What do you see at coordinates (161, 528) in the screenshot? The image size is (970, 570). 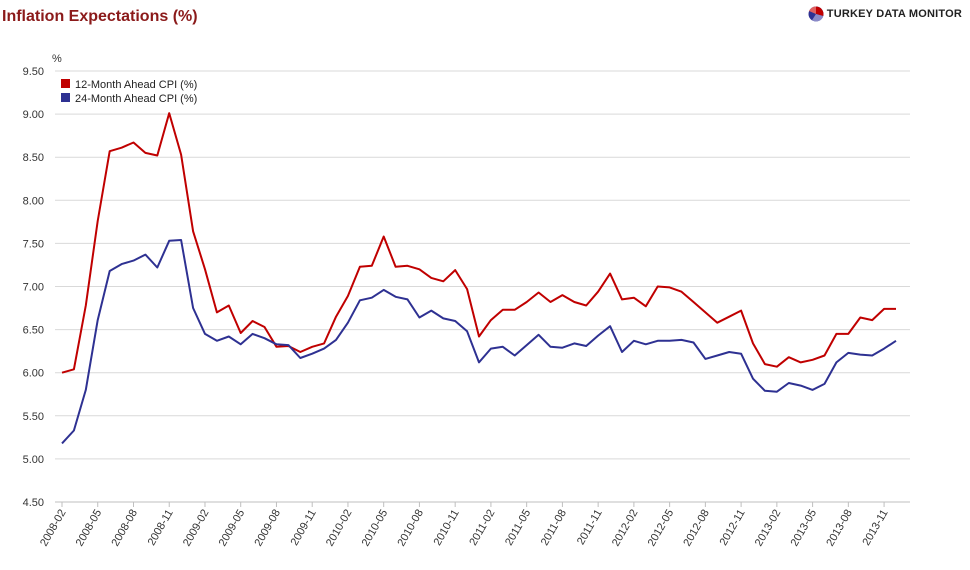 I see `x-tick-label: 2008-11` at bounding box center [161, 528].